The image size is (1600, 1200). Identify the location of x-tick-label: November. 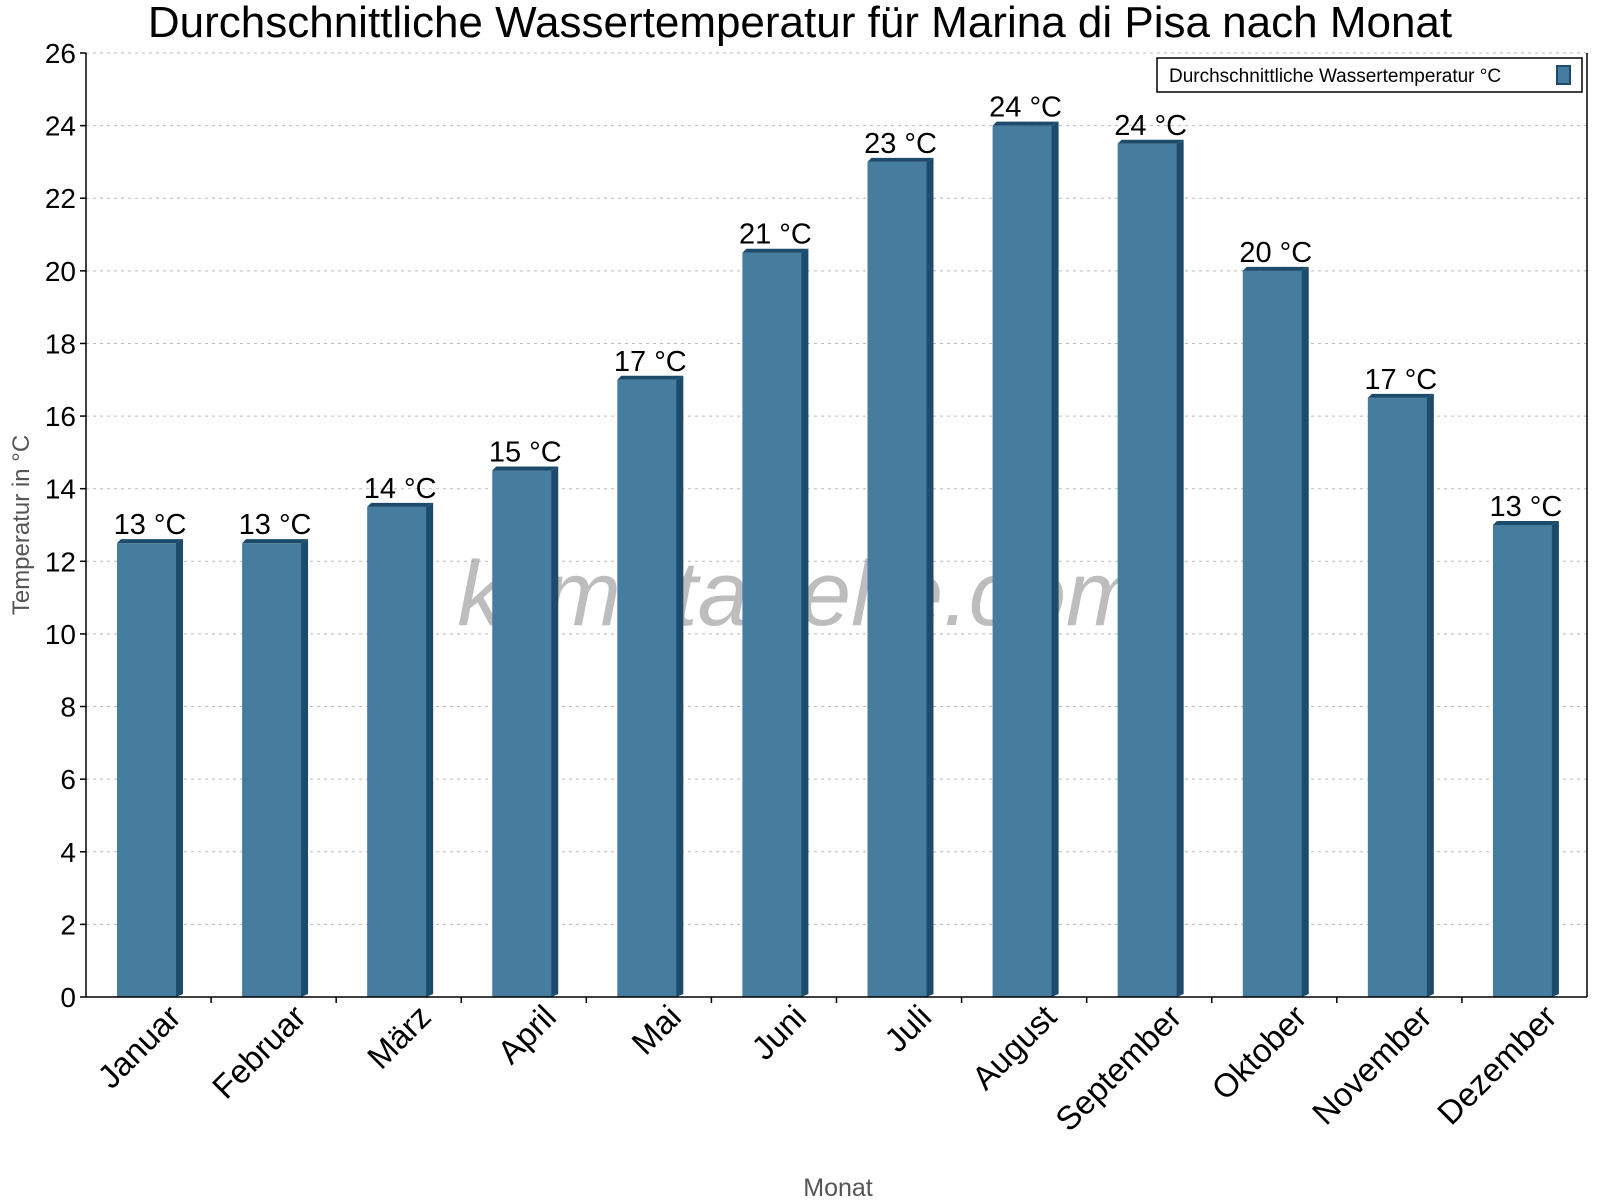
(1372, 1065).